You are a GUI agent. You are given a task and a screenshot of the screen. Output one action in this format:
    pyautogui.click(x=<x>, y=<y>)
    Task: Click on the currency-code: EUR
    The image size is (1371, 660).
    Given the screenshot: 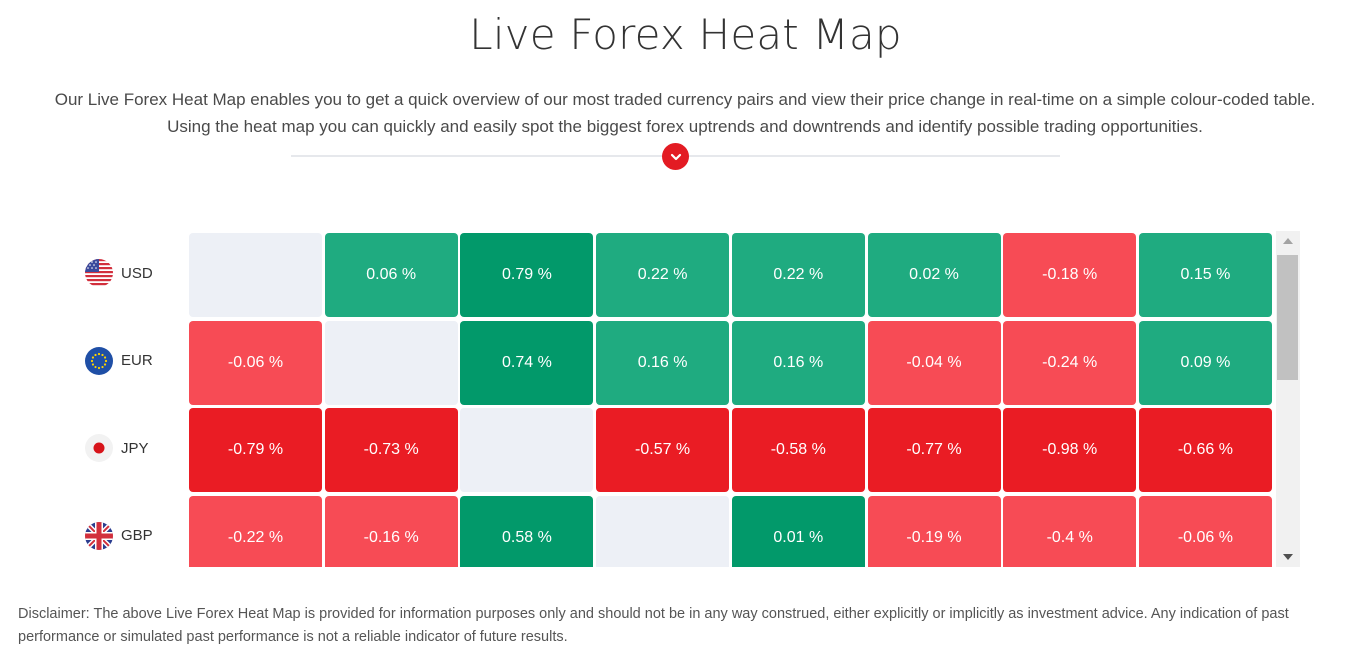 What is the action you would take?
    pyautogui.click(x=137, y=360)
    